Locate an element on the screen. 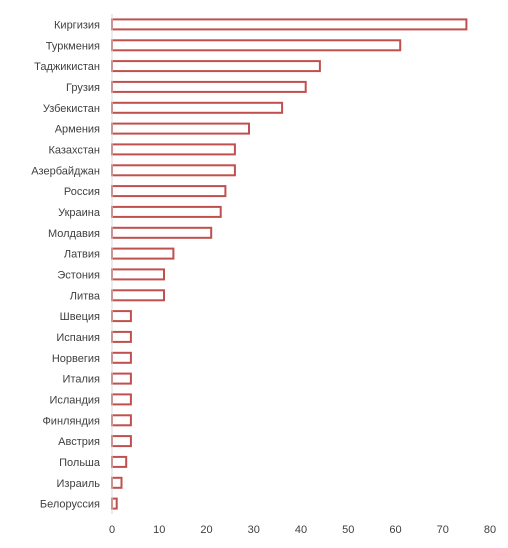 The image size is (508, 548). category-label: Израиль is located at coordinates (79, 484).